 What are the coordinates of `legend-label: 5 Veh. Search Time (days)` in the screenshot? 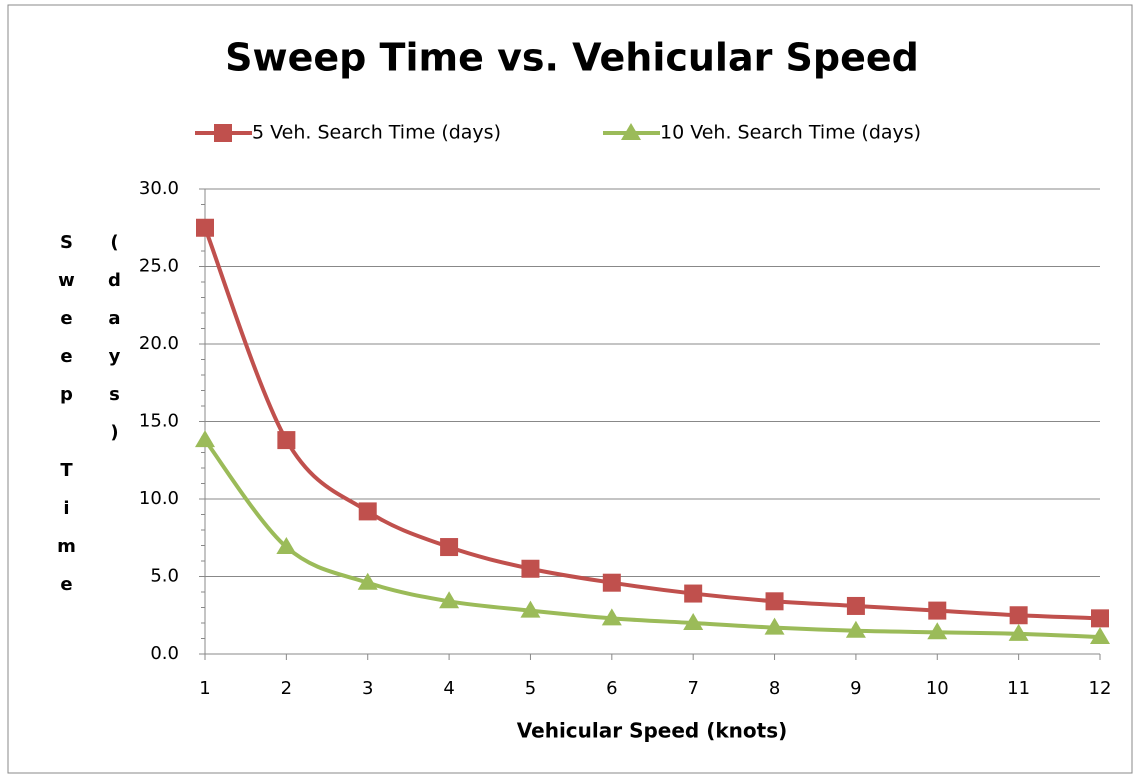 It's located at (376, 133).